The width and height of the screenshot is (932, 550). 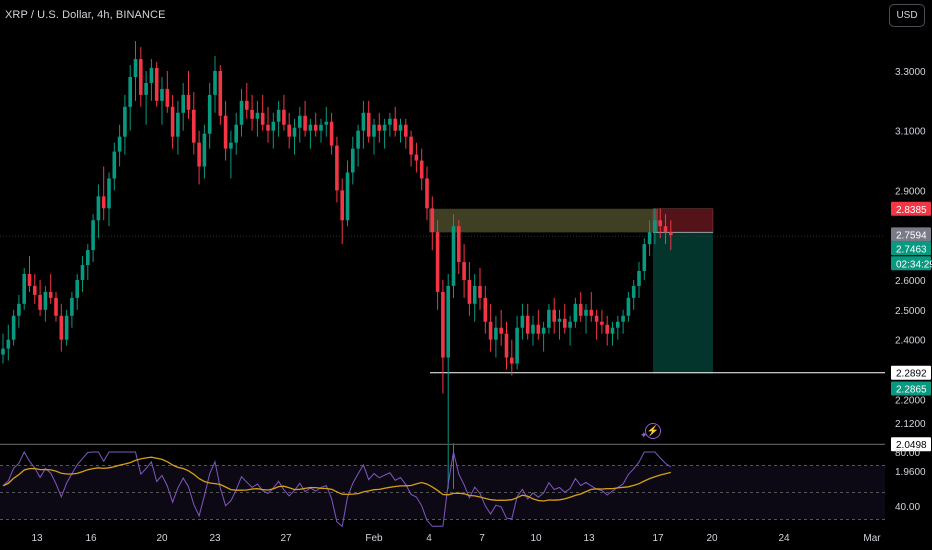 What do you see at coordinates (536, 538) in the screenshot?
I see `time-tick-label: 10` at bounding box center [536, 538].